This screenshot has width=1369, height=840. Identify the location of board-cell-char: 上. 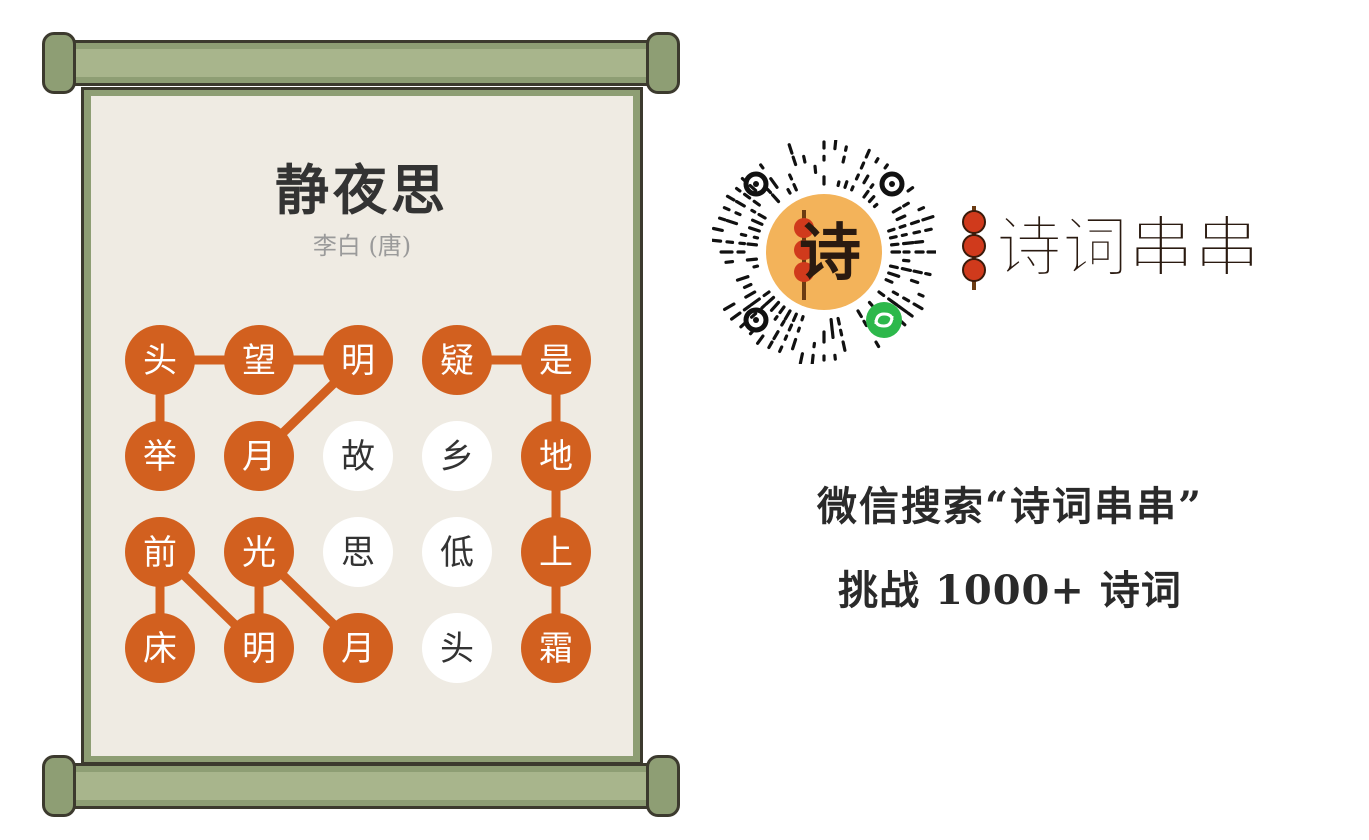
(556, 553).